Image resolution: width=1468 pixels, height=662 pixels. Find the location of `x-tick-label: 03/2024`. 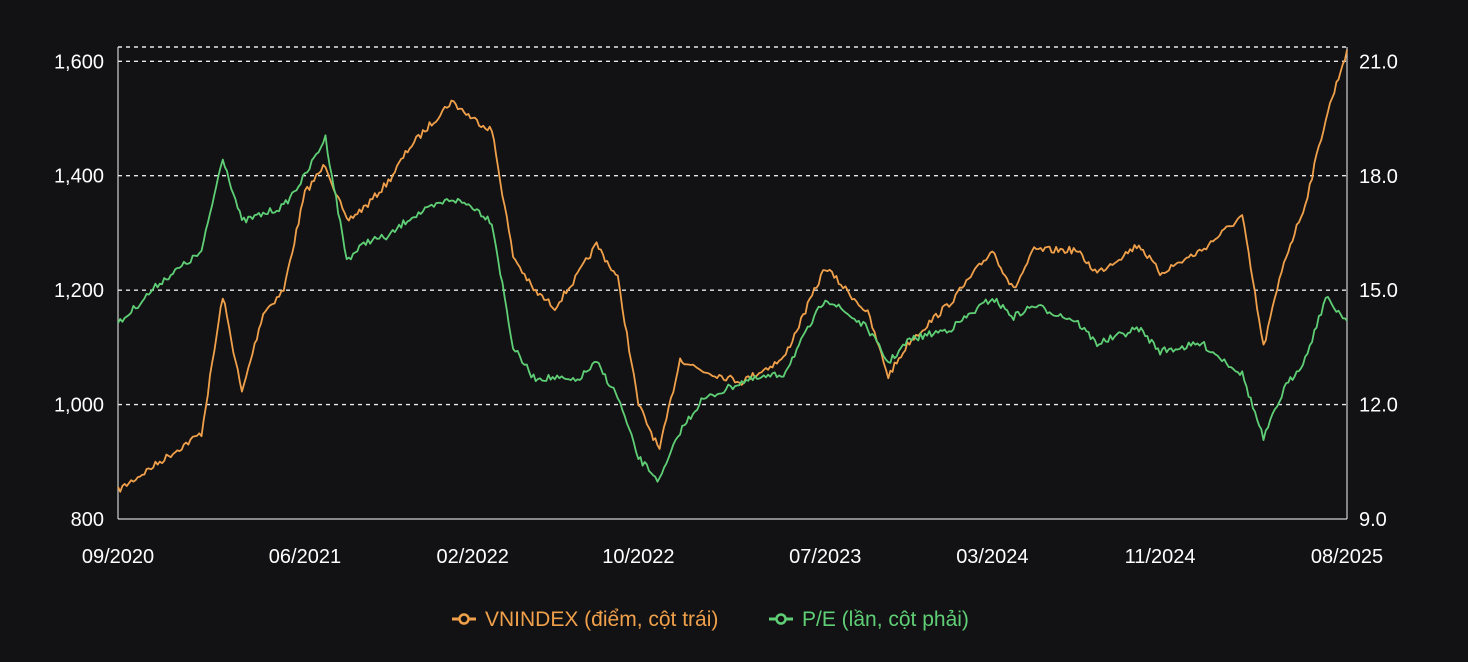

x-tick-label: 03/2024 is located at coordinates (992, 557).